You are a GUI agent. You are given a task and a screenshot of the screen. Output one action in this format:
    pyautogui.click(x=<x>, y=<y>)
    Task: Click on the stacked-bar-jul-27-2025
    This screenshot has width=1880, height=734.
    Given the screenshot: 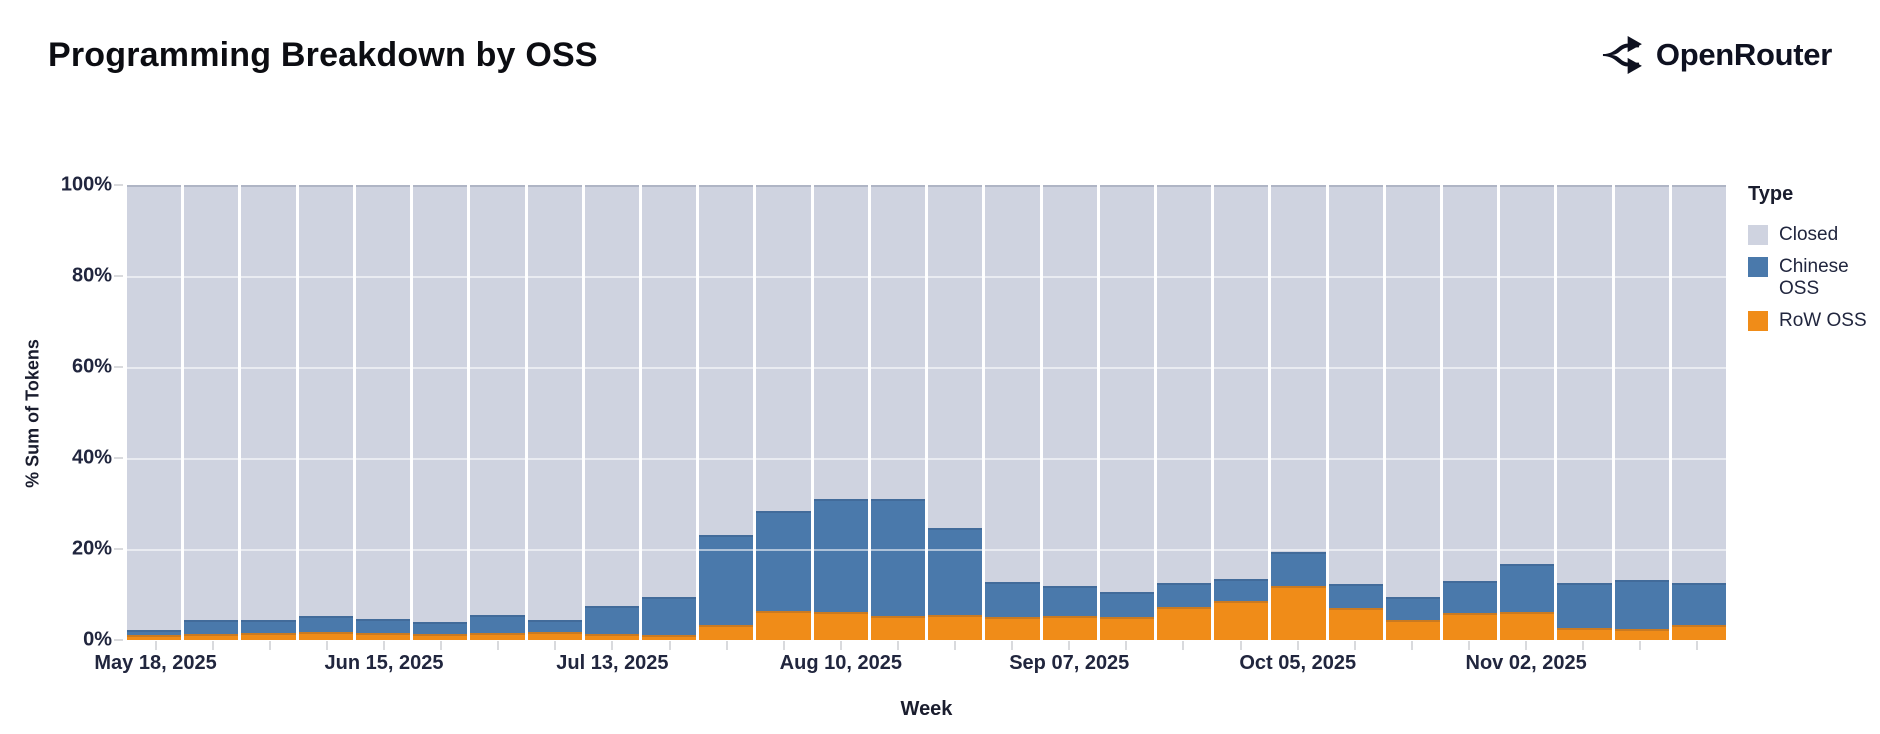 What is the action you would take?
    pyautogui.click(x=726, y=412)
    